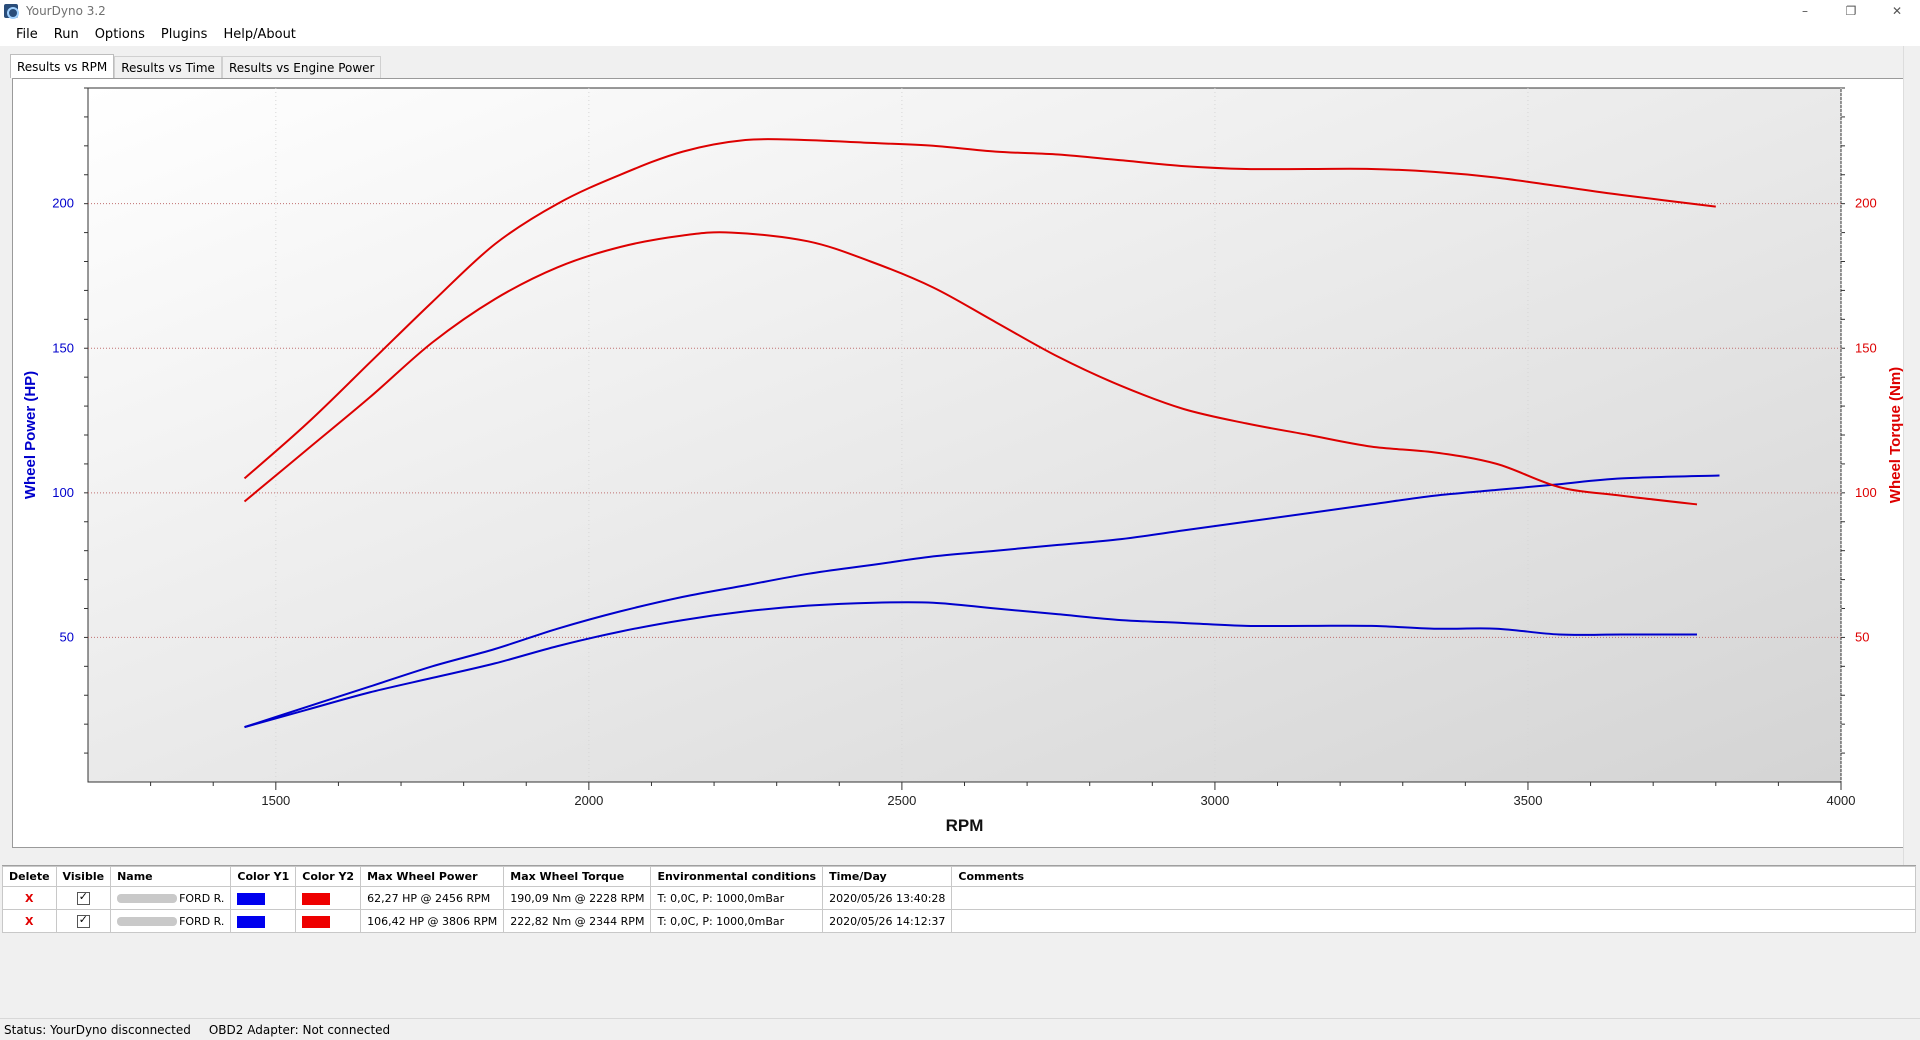 Image resolution: width=1920 pixels, height=1040 pixels. I want to click on x-tick-label: 3500, so click(1528, 800).